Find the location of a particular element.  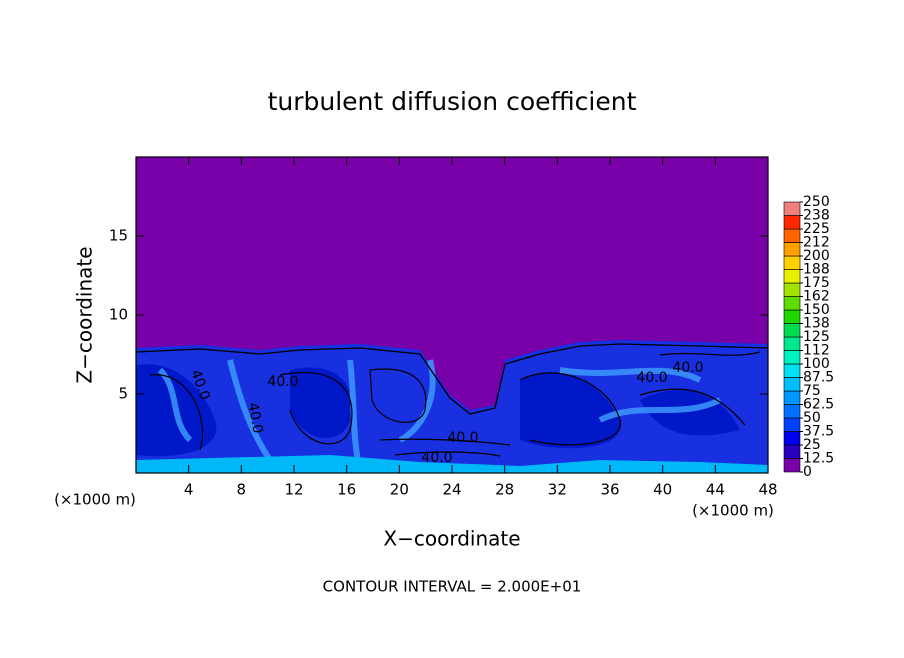

colorbar-label: 162 is located at coordinates (816, 297).